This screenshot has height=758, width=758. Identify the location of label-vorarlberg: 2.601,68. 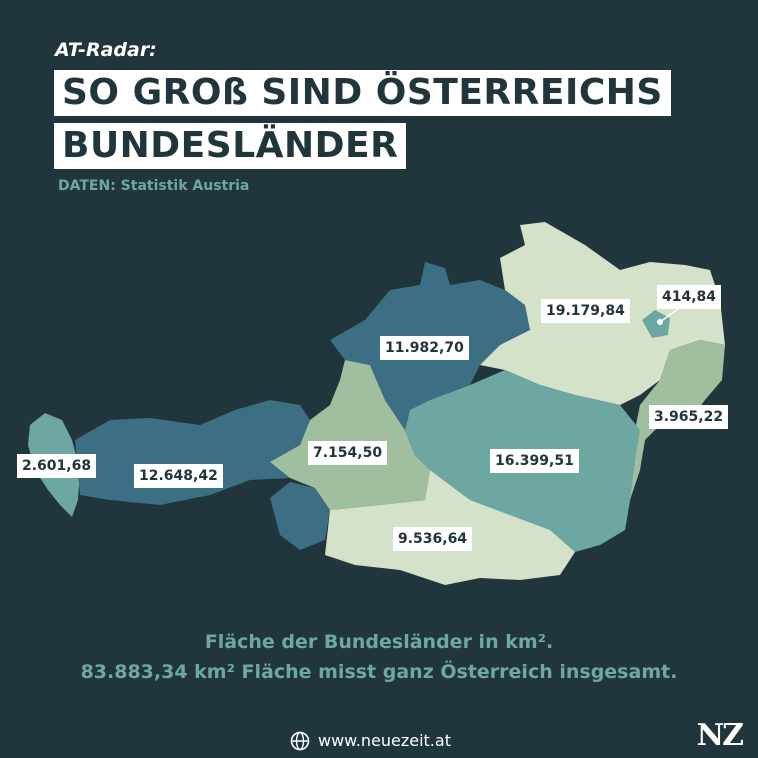
(57, 466).